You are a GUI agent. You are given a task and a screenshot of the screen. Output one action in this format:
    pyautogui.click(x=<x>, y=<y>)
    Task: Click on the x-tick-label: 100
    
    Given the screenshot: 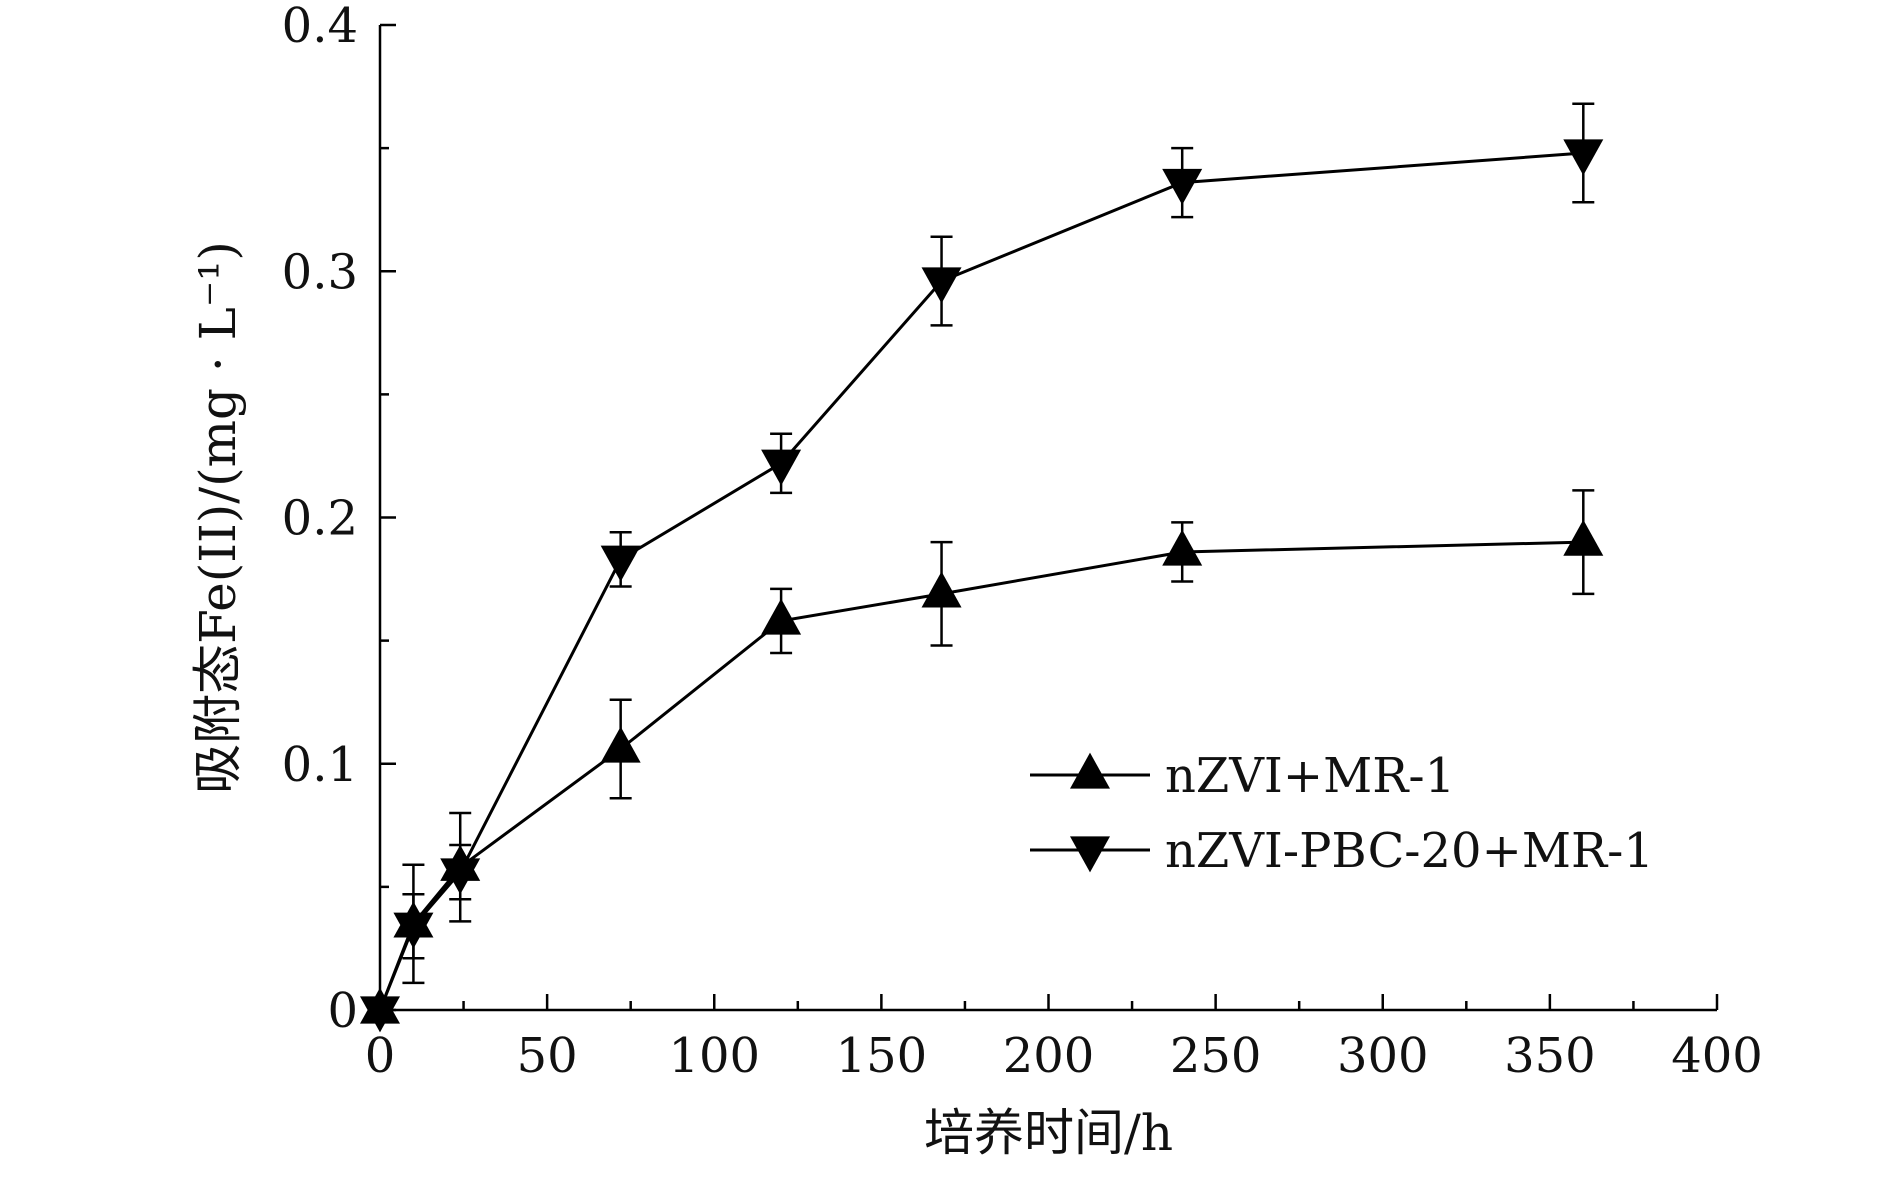 What is the action you would take?
    pyautogui.click(x=714, y=1056)
    